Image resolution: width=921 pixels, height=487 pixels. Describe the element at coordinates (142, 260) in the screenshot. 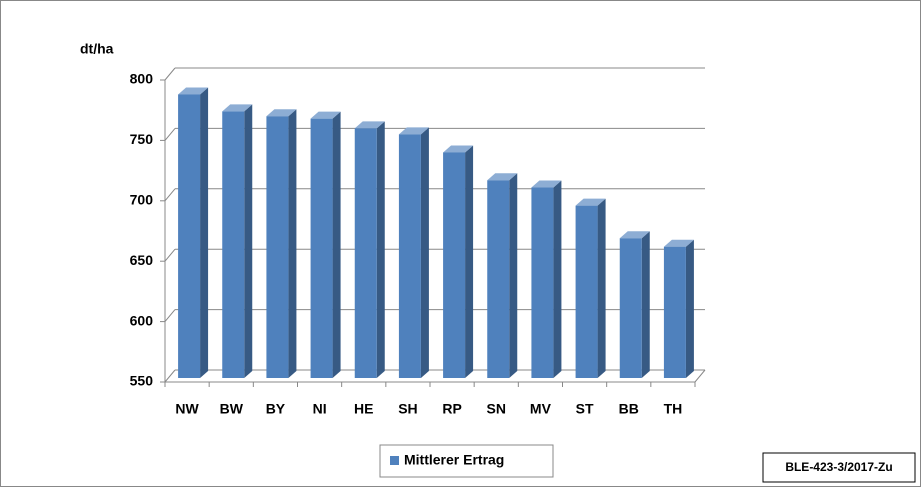

I see `y-tick-label: 650` at that location.